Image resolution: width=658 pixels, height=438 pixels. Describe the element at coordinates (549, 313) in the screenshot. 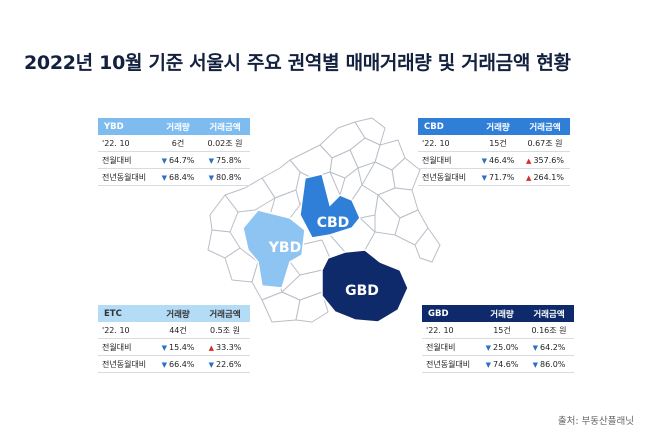

I see `gbd-header-amount: 거래금액` at that location.